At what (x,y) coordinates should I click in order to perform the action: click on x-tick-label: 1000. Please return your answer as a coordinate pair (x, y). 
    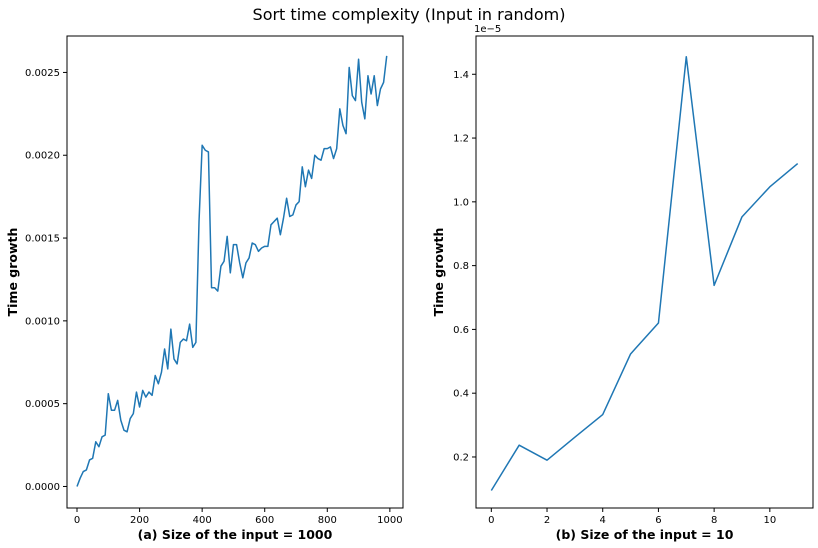
    Looking at the image, I should click on (389, 520).